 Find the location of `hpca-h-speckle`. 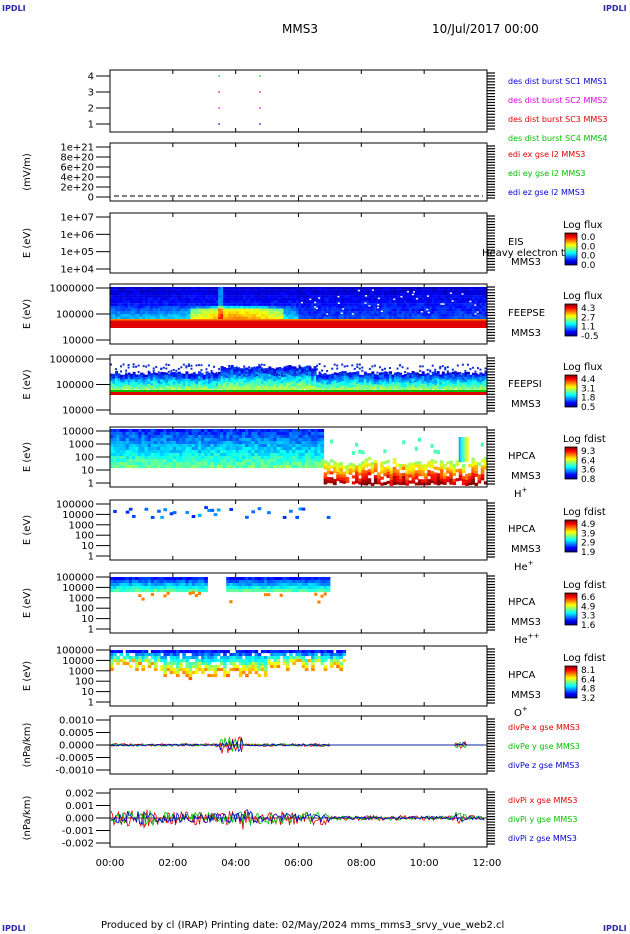

hpca-h-speckle is located at coordinates (416, 448).